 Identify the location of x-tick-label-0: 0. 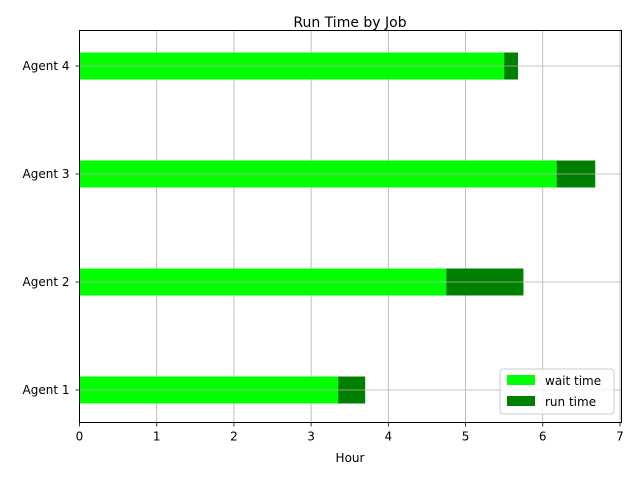
(80, 437).